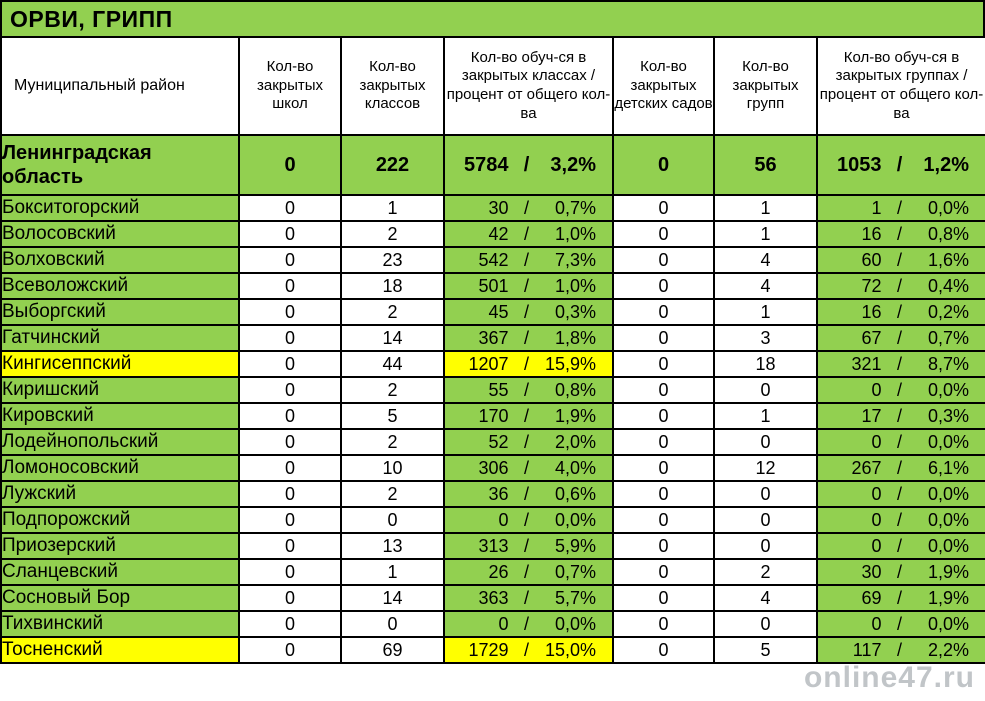  What do you see at coordinates (493, 415) in the screenshot?
I see `students-count: 170` at bounding box center [493, 415].